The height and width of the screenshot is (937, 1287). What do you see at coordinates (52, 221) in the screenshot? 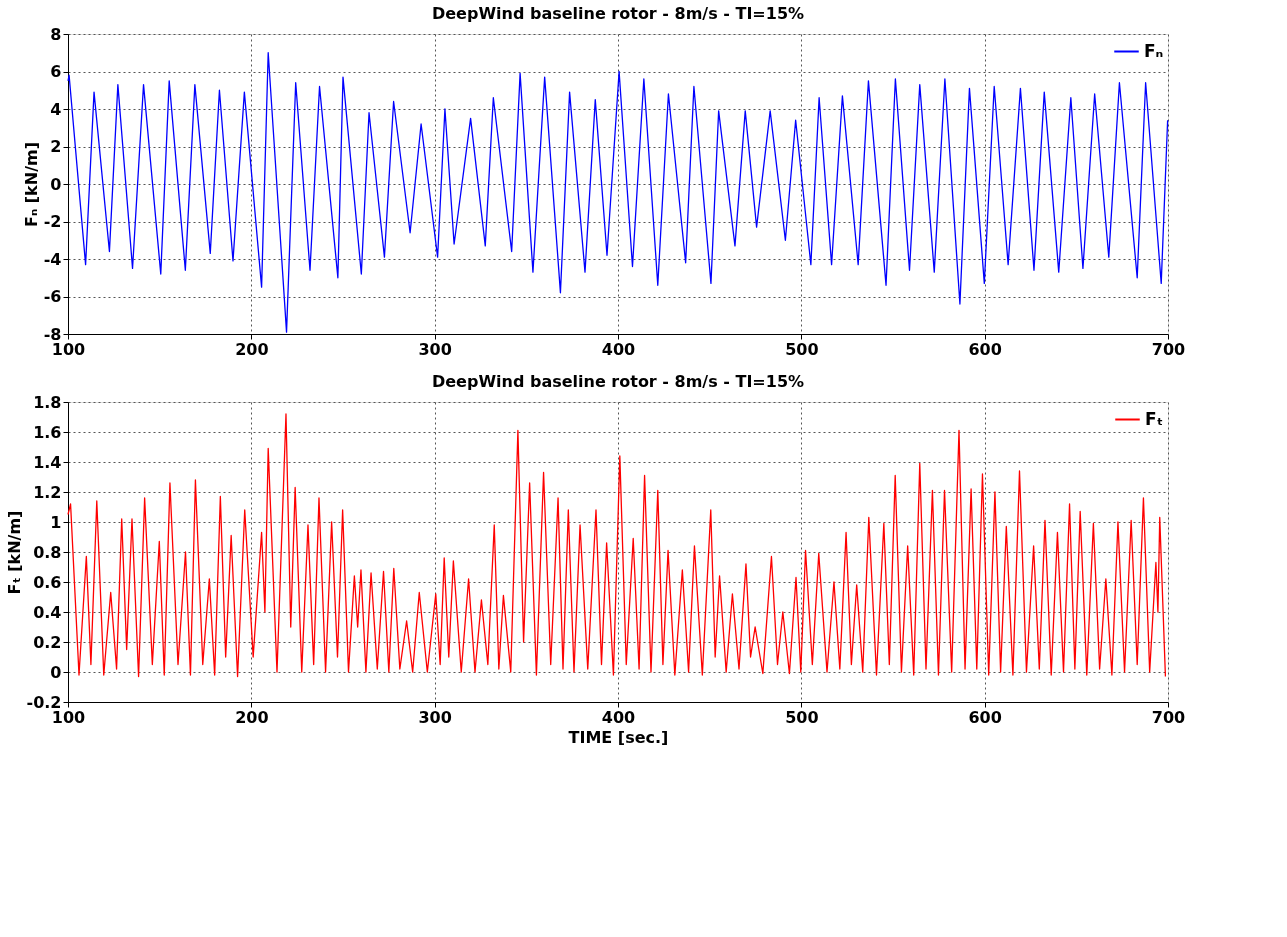
I see `y-tick-label: -2` at bounding box center [52, 221].